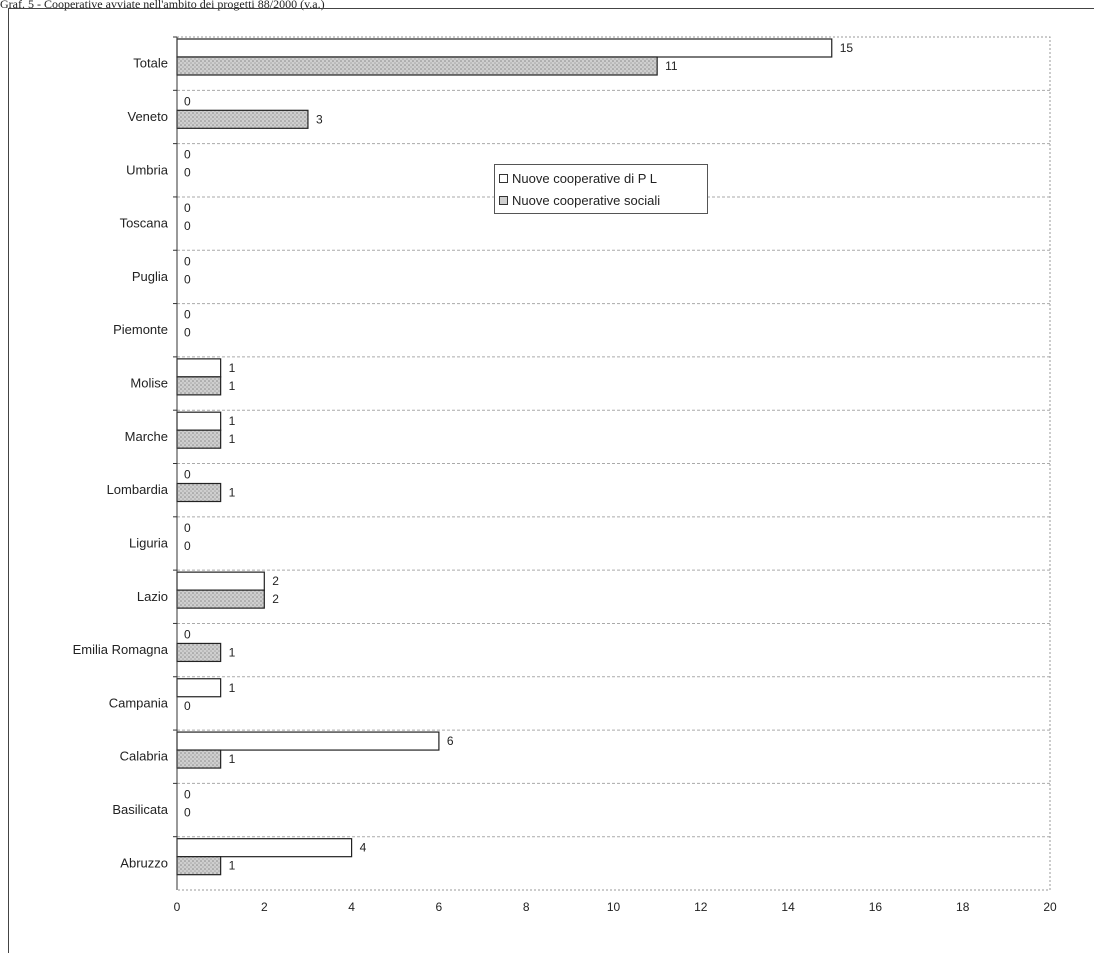 This screenshot has width=1098, height=955. Describe the element at coordinates (146, 436) in the screenshot. I see `category-label: Marche` at that location.